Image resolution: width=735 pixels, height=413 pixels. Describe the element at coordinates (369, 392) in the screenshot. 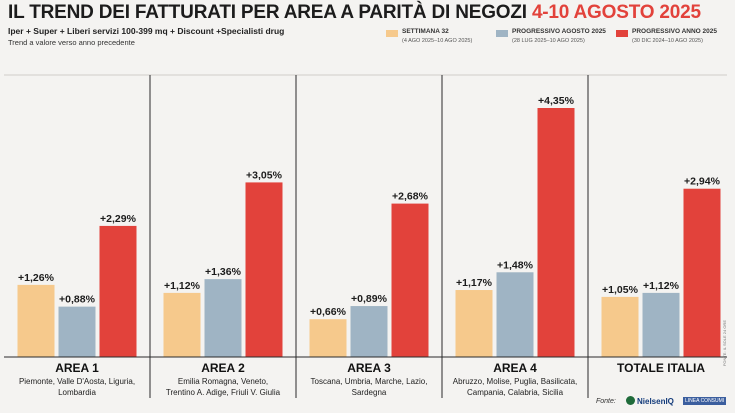

I see `category-regions: Sardegna` at that location.